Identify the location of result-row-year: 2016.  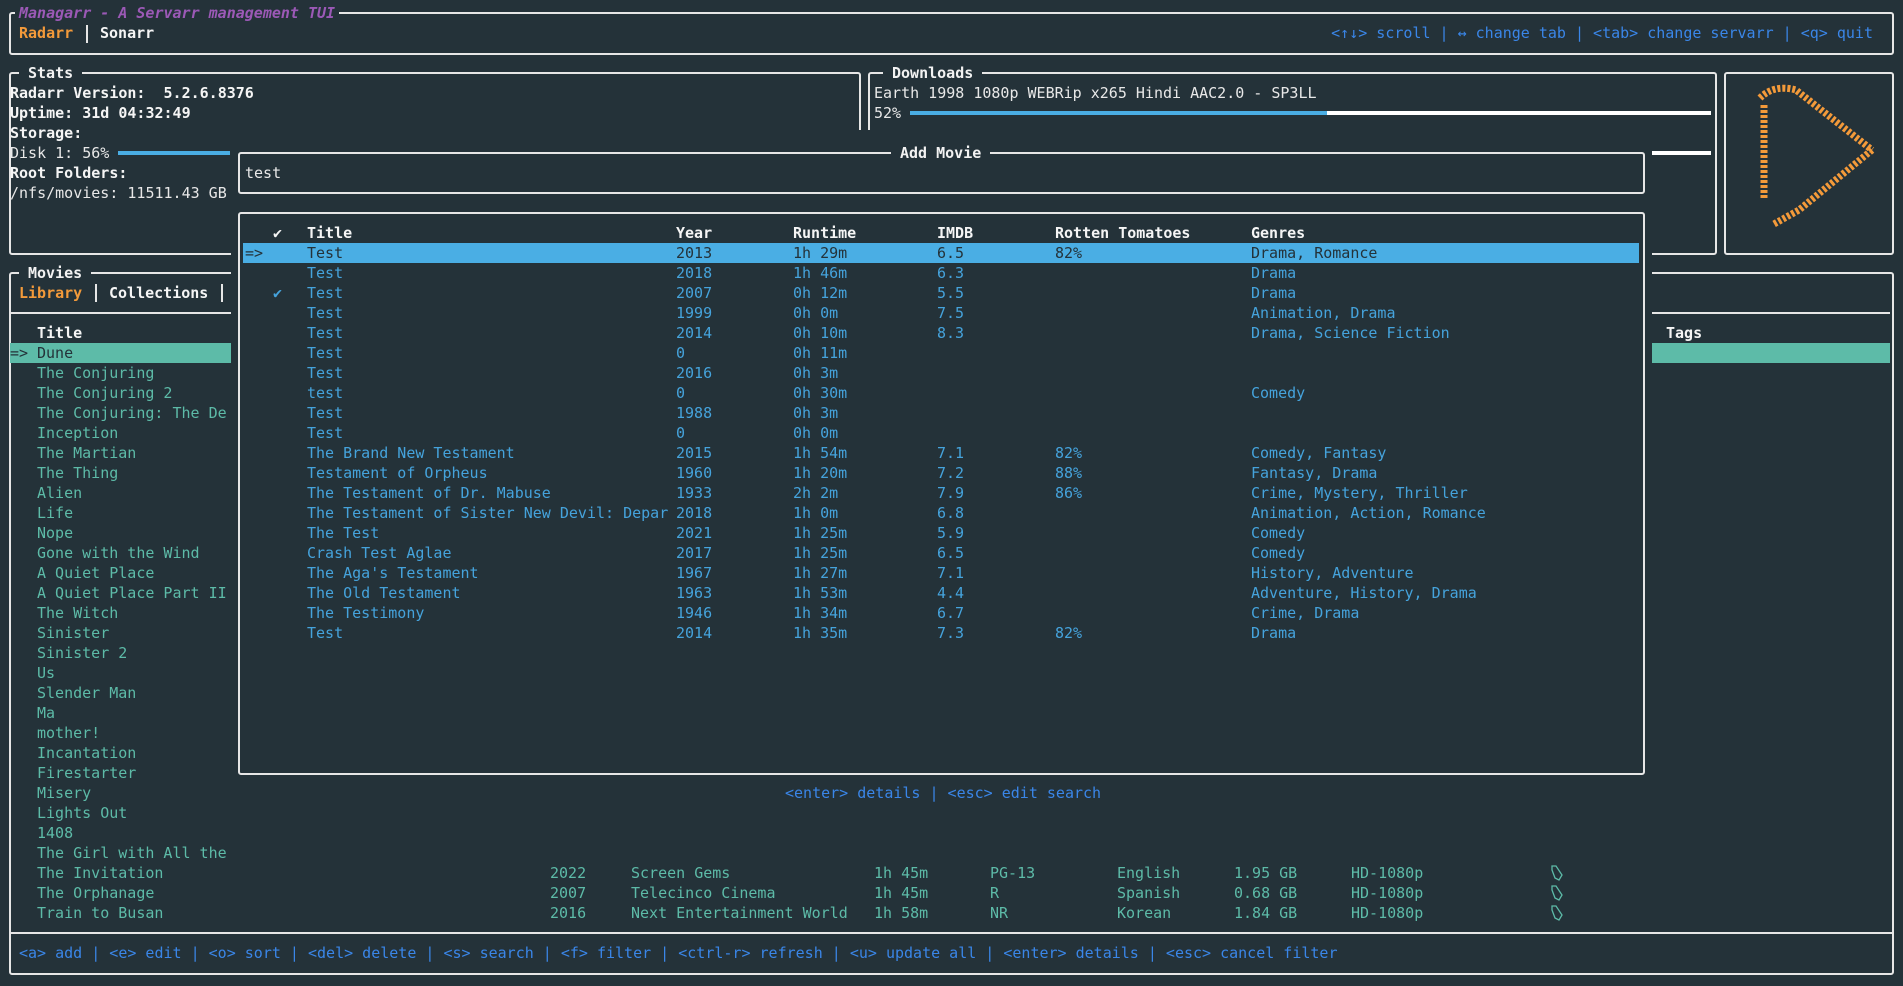
(694, 373).